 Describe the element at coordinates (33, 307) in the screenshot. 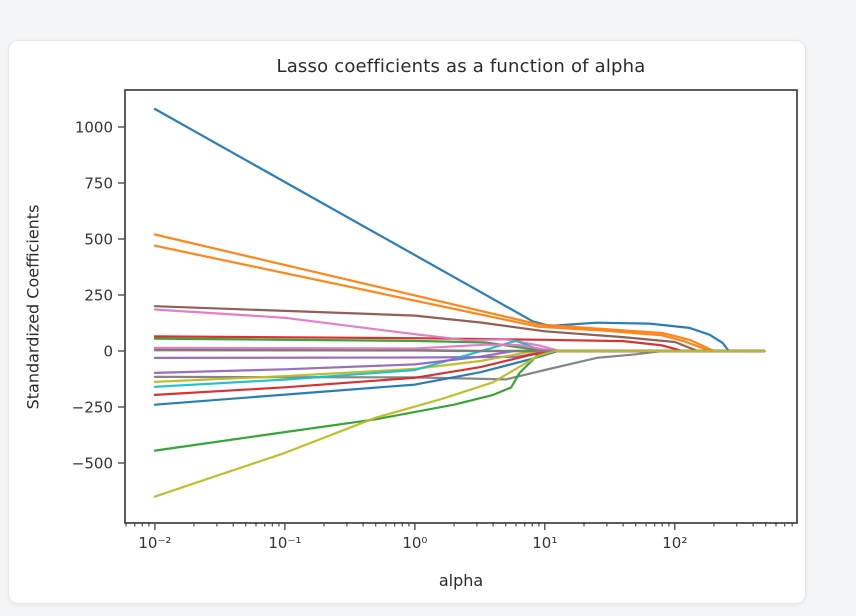

I see `y-axis-label: Standardized Coefficients` at that location.